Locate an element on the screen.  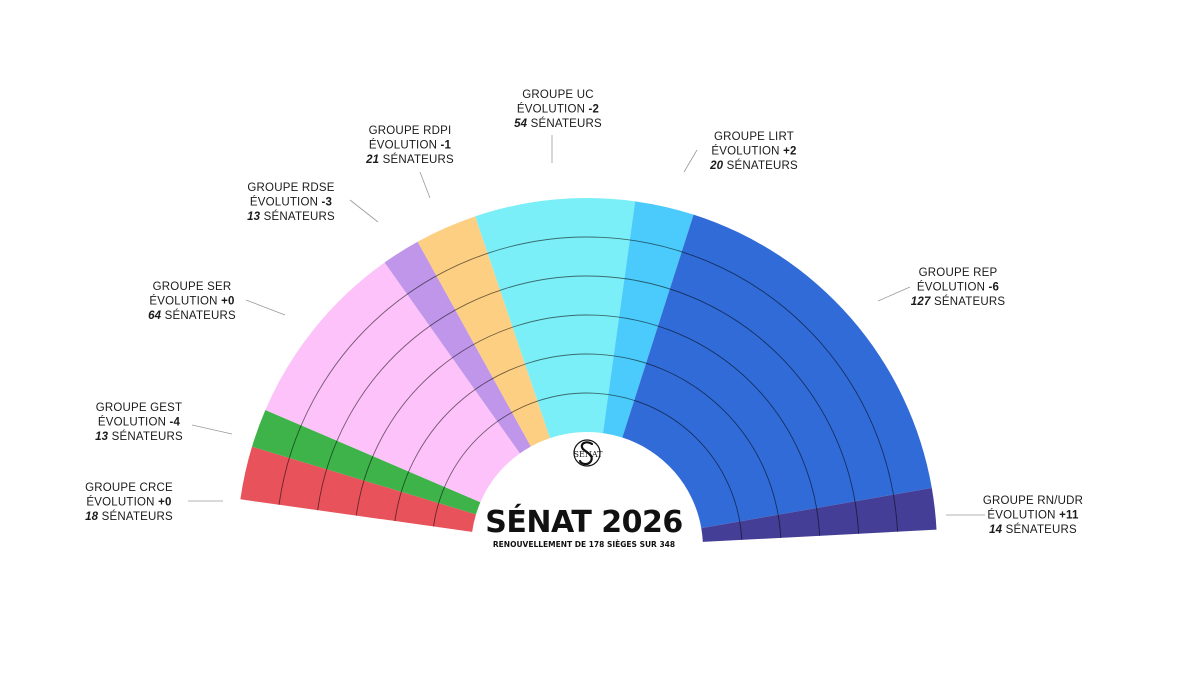
label-group-name: GROUPE REP is located at coordinates (958, 273).